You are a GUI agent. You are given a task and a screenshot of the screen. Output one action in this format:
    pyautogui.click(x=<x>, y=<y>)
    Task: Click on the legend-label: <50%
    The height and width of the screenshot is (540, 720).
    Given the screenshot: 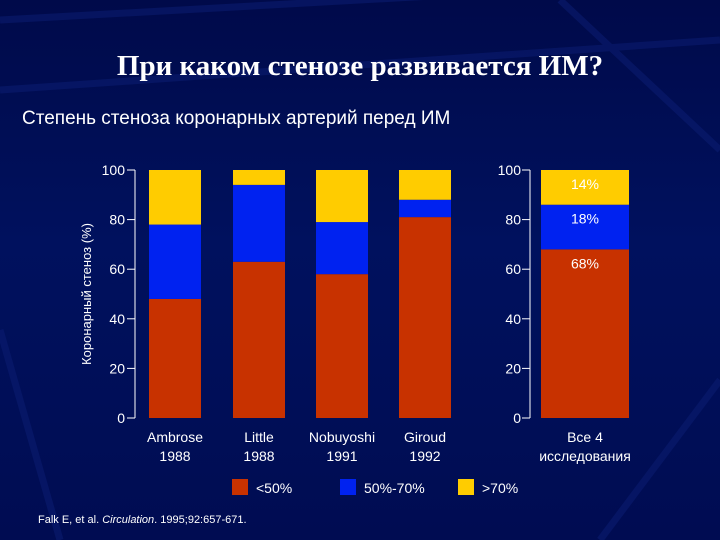 What is the action you would take?
    pyautogui.click(x=274, y=488)
    